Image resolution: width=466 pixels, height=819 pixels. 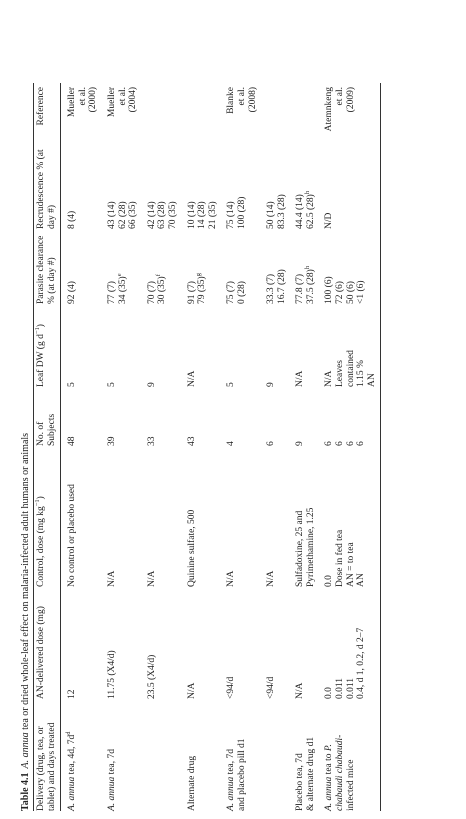 What do you see at coordinates (277, 345) in the screenshot?
I see `table-cell: 9` at bounding box center [277, 345].